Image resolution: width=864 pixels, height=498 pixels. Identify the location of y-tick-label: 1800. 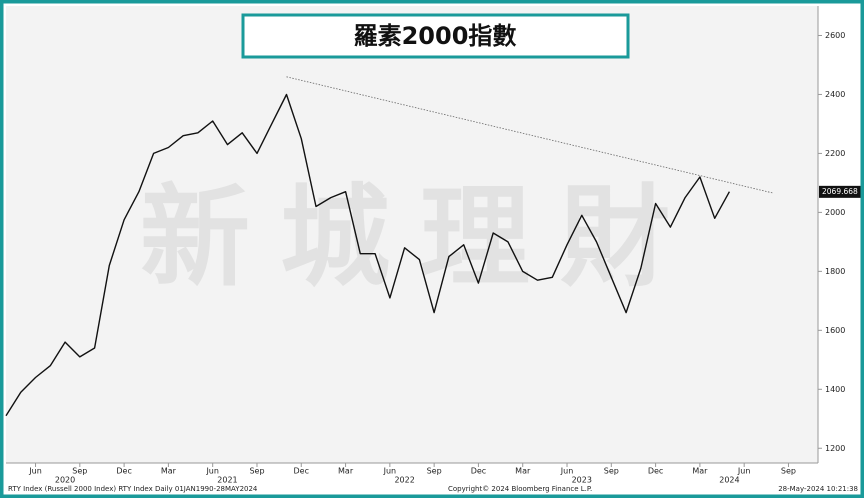
(835, 271).